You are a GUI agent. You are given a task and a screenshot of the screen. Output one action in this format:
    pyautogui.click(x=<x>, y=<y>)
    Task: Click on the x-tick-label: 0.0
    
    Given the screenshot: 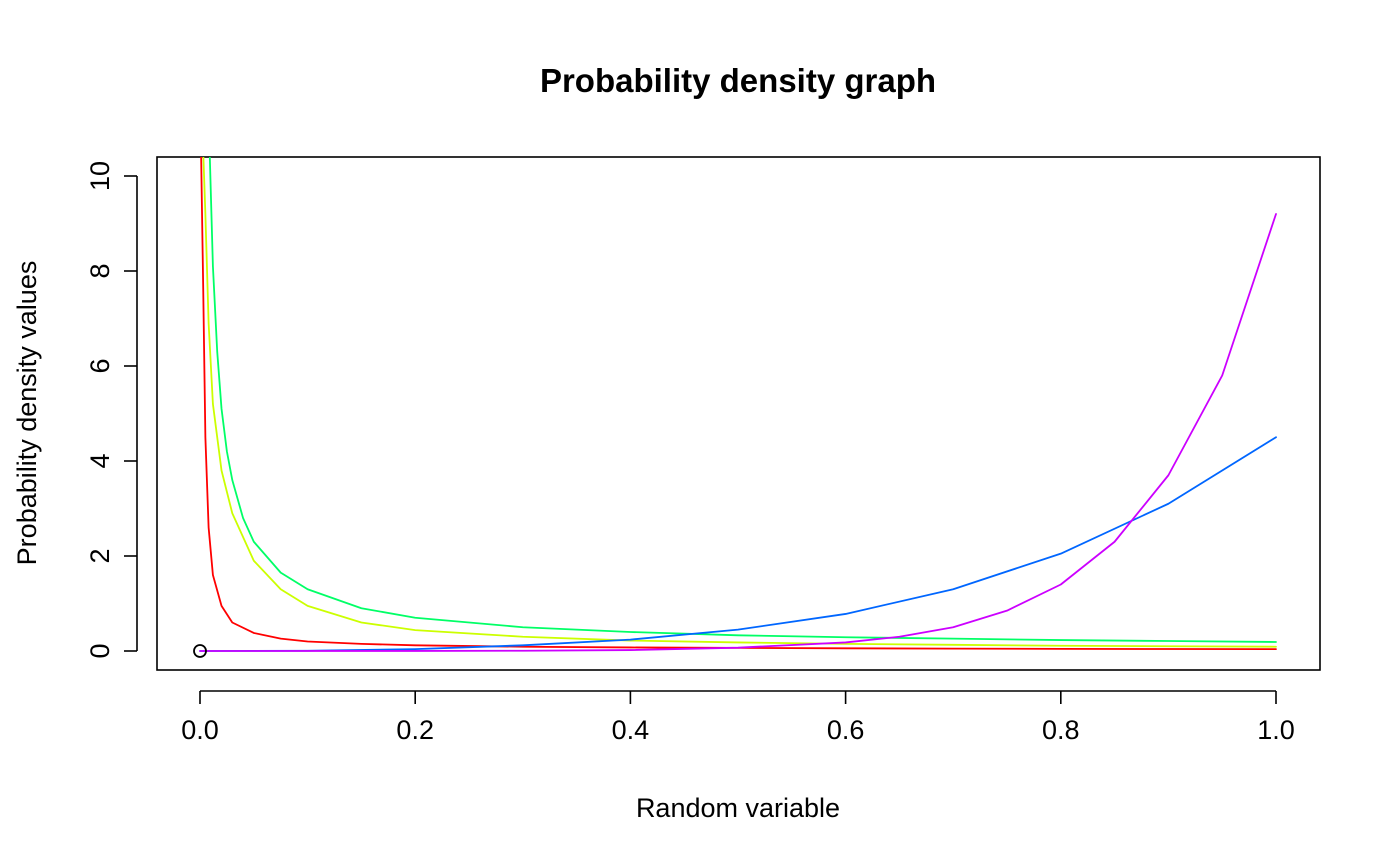 What is the action you would take?
    pyautogui.click(x=200, y=730)
    